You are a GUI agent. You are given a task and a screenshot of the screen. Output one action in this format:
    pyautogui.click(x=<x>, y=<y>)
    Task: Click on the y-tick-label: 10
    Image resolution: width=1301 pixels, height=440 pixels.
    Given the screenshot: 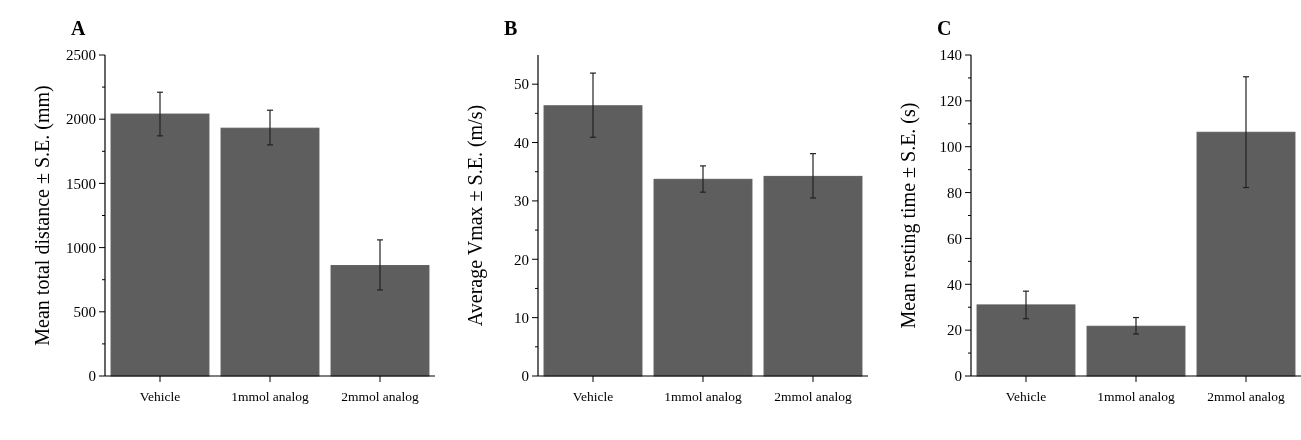 What is the action you would take?
    pyautogui.click(x=521, y=317)
    